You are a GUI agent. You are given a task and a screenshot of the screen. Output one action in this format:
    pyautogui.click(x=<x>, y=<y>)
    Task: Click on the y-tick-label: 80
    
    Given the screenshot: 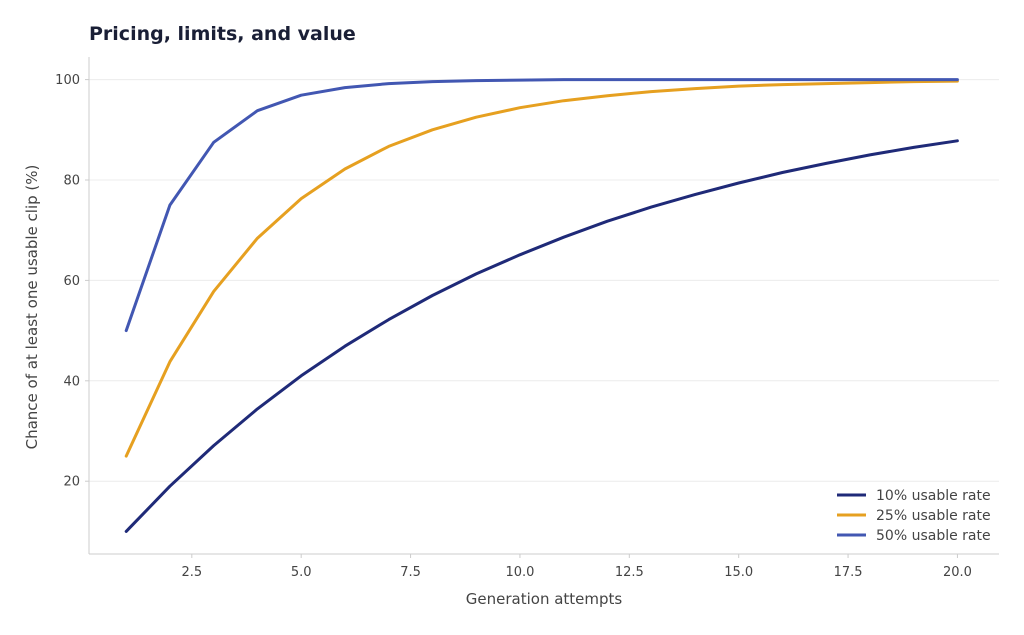 What is the action you would take?
    pyautogui.click(x=71, y=180)
    